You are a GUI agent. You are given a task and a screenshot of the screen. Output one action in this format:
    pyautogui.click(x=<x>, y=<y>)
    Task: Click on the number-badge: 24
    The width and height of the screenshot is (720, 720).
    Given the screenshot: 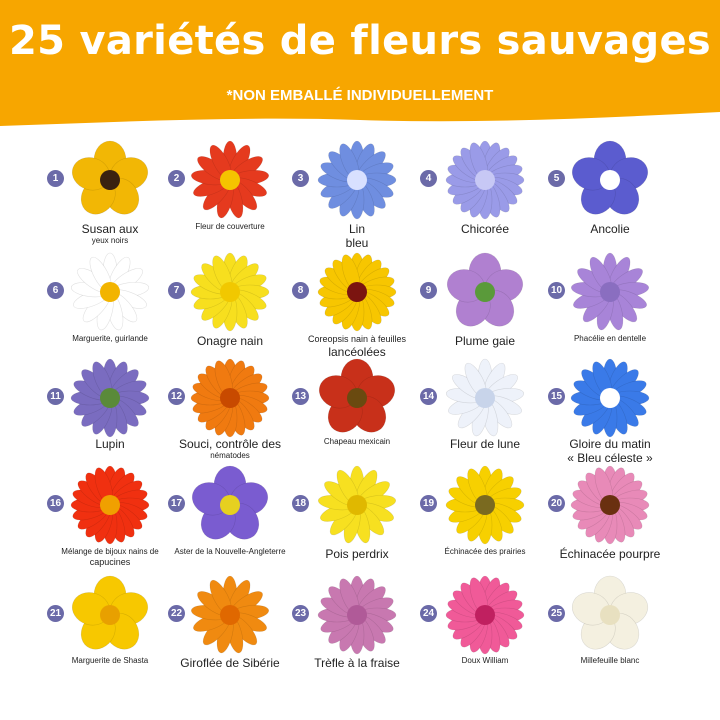 What is the action you would take?
    pyautogui.click(x=428, y=613)
    